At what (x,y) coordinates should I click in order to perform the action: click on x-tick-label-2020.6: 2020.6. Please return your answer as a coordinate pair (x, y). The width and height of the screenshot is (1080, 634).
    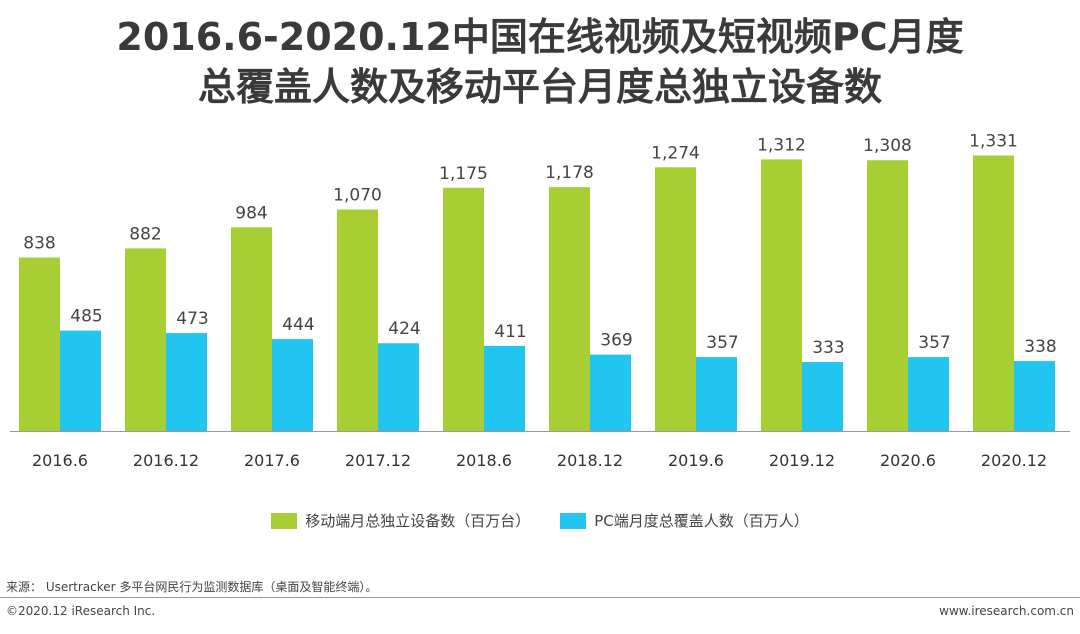
    Looking at the image, I should click on (908, 460).